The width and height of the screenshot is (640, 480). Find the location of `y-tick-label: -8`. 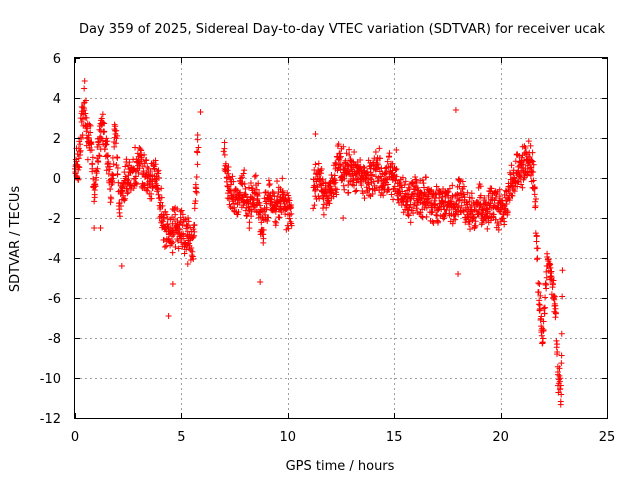

y-tick-label: -8 is located at coordinates (54, 339).